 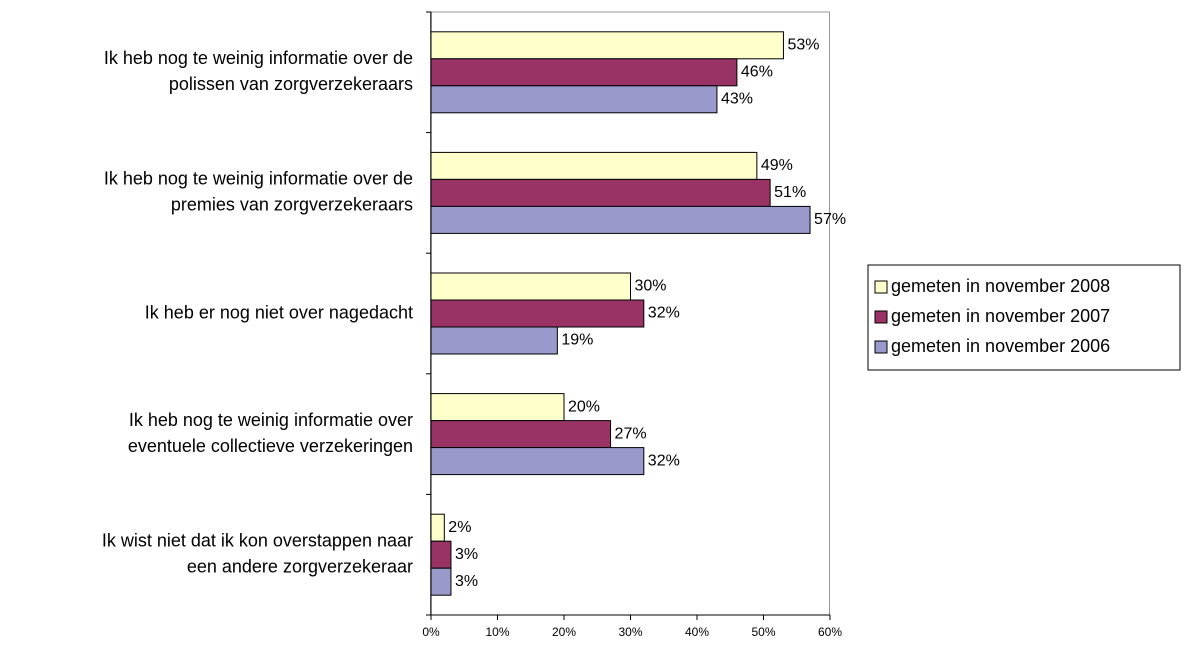 I want to click on value-label: 43%, so click(x=737, y=99).